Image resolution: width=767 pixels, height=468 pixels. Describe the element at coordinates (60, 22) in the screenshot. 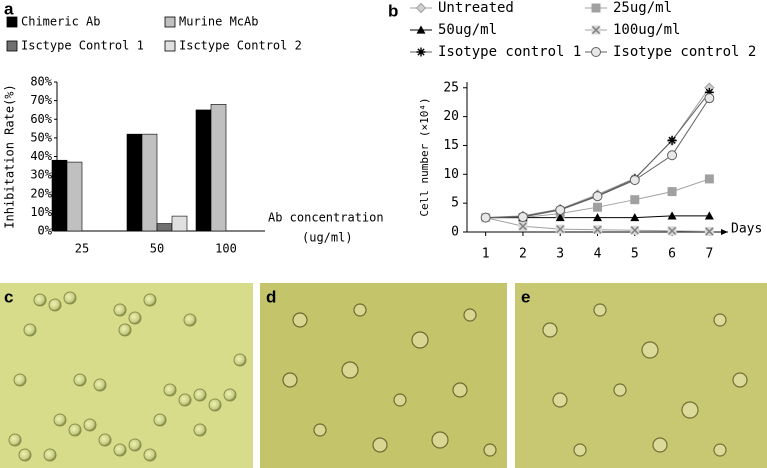

I see `legend-label: Chimeric Ab` at that location.